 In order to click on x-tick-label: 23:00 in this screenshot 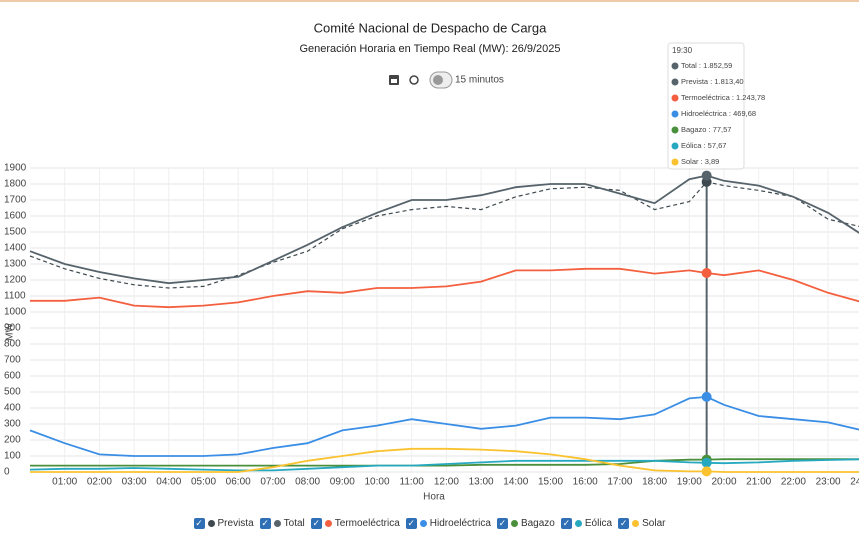, I will do `click(828, 482)`.